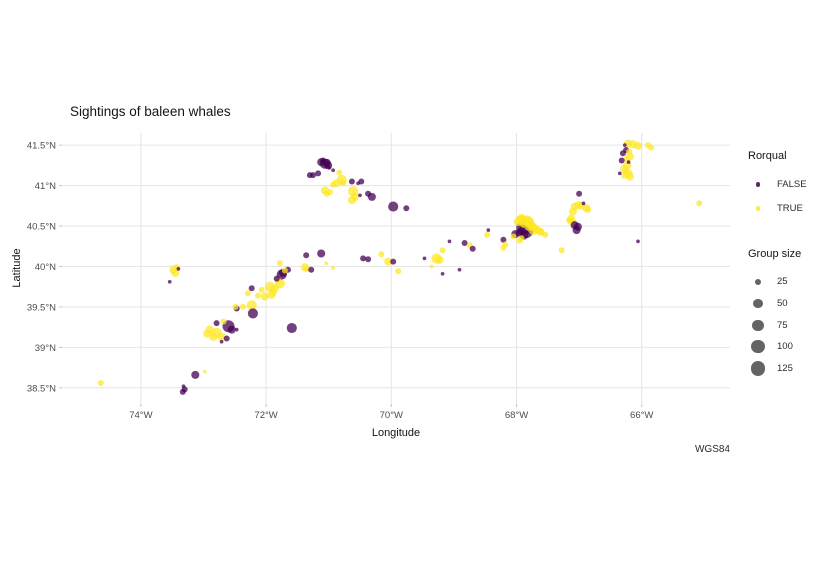  I want to click on legend-size-item-50: 50, so click(774, 304).